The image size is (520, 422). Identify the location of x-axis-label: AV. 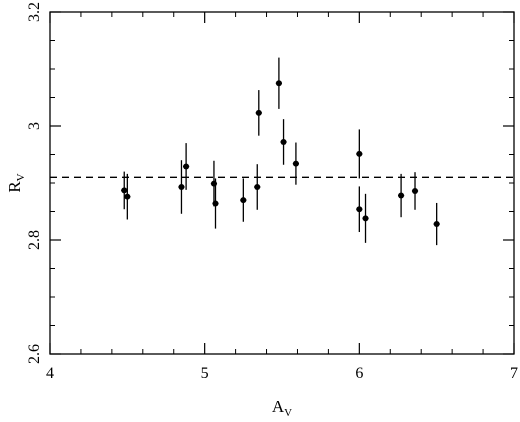
(282, 408).